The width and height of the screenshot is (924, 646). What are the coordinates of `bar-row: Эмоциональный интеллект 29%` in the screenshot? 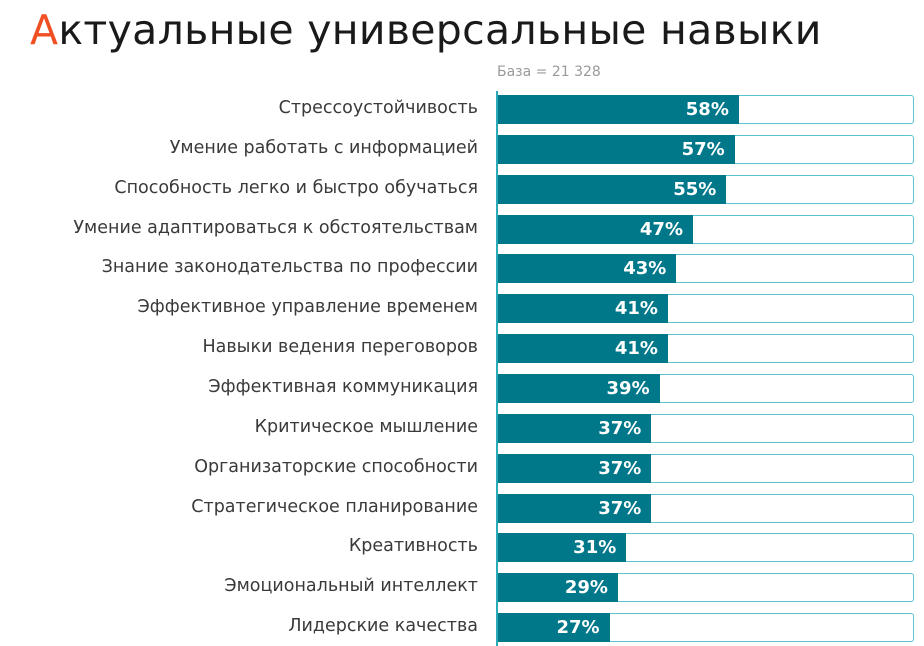 It's located at (462, 588).